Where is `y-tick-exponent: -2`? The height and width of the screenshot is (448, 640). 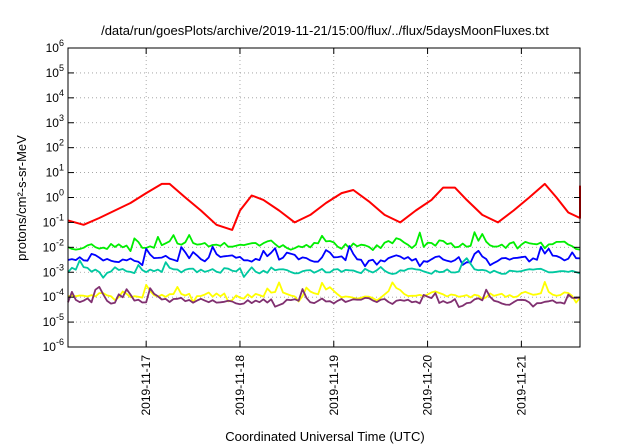
y-tick-exponent: -2 is located at coordinates (60, 242).